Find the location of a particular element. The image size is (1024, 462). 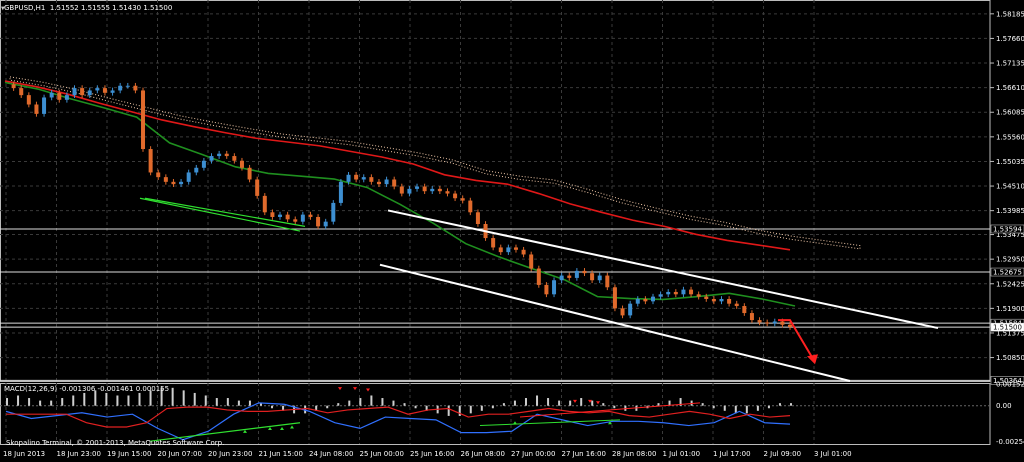

projection-arrow is located at coordinates (797, 341).